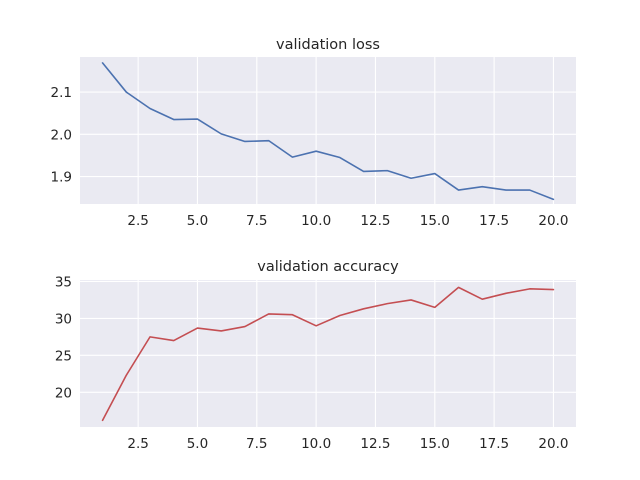  Describe the element at coordinates (61, 135) in the screenshot. I see `y-tick-label-loss: 2.0` at that location.